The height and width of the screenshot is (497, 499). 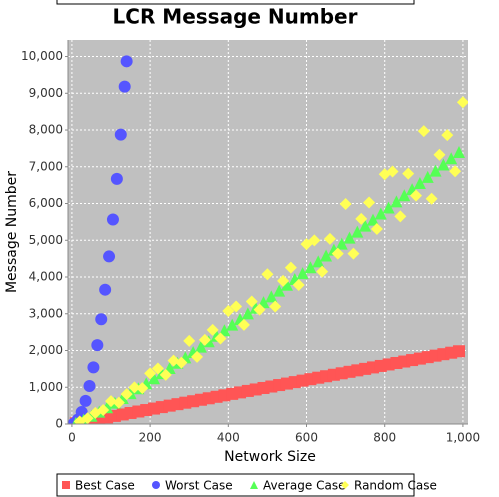 What do you see at coordinates (235, 17) in the screenshot?
I see `chart-title: LCR Message Number` at bounding box center [235, 17].